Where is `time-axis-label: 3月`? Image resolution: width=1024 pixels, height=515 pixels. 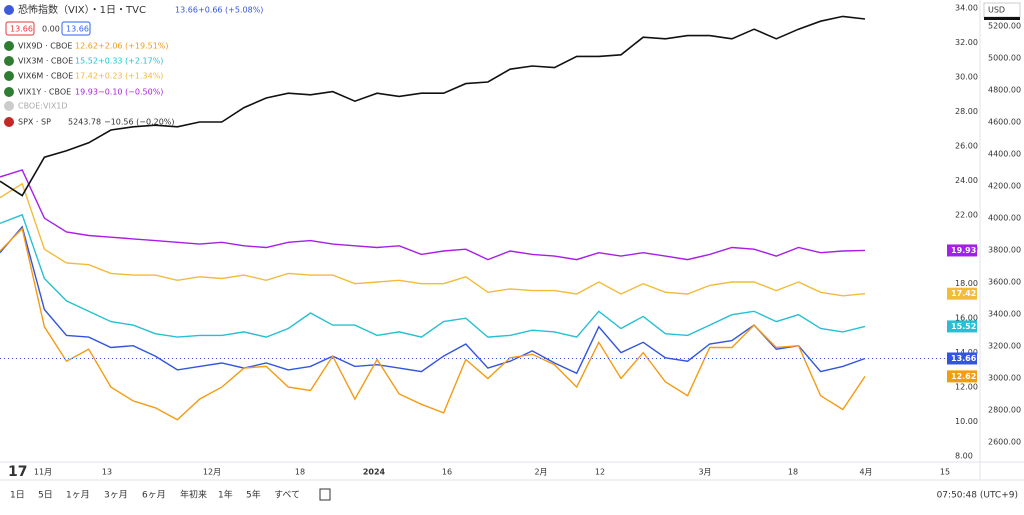
time-axis-label: 3月 is located at coordinates (704, 472).